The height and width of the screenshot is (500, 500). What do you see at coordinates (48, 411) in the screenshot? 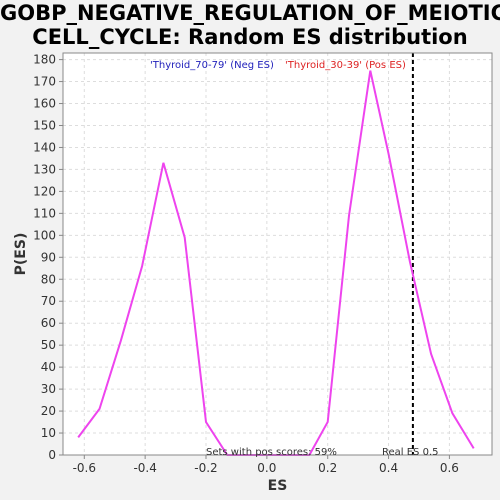
I see `y-tick-label: 20` at bounding box center [48, 411].